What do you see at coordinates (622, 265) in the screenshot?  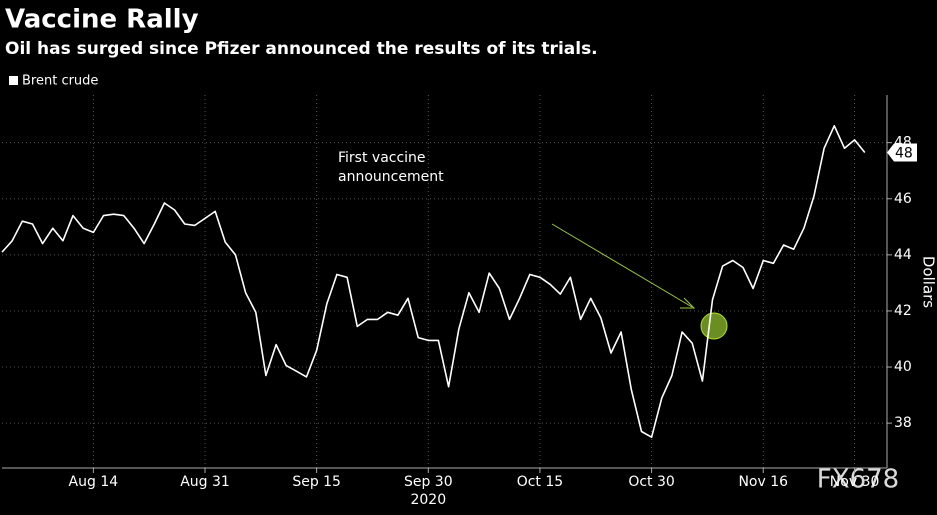 I see `annotation-arrow` at bounding box center [622, 265].